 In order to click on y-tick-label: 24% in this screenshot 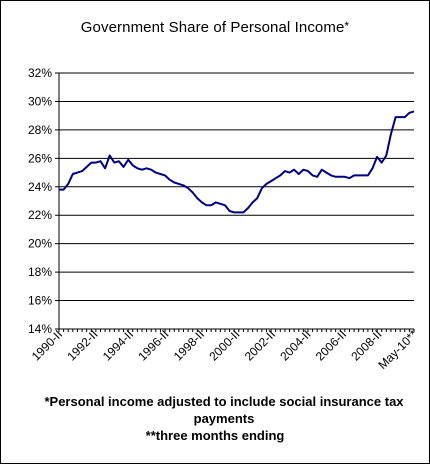, I will do `click(40, 187)`.